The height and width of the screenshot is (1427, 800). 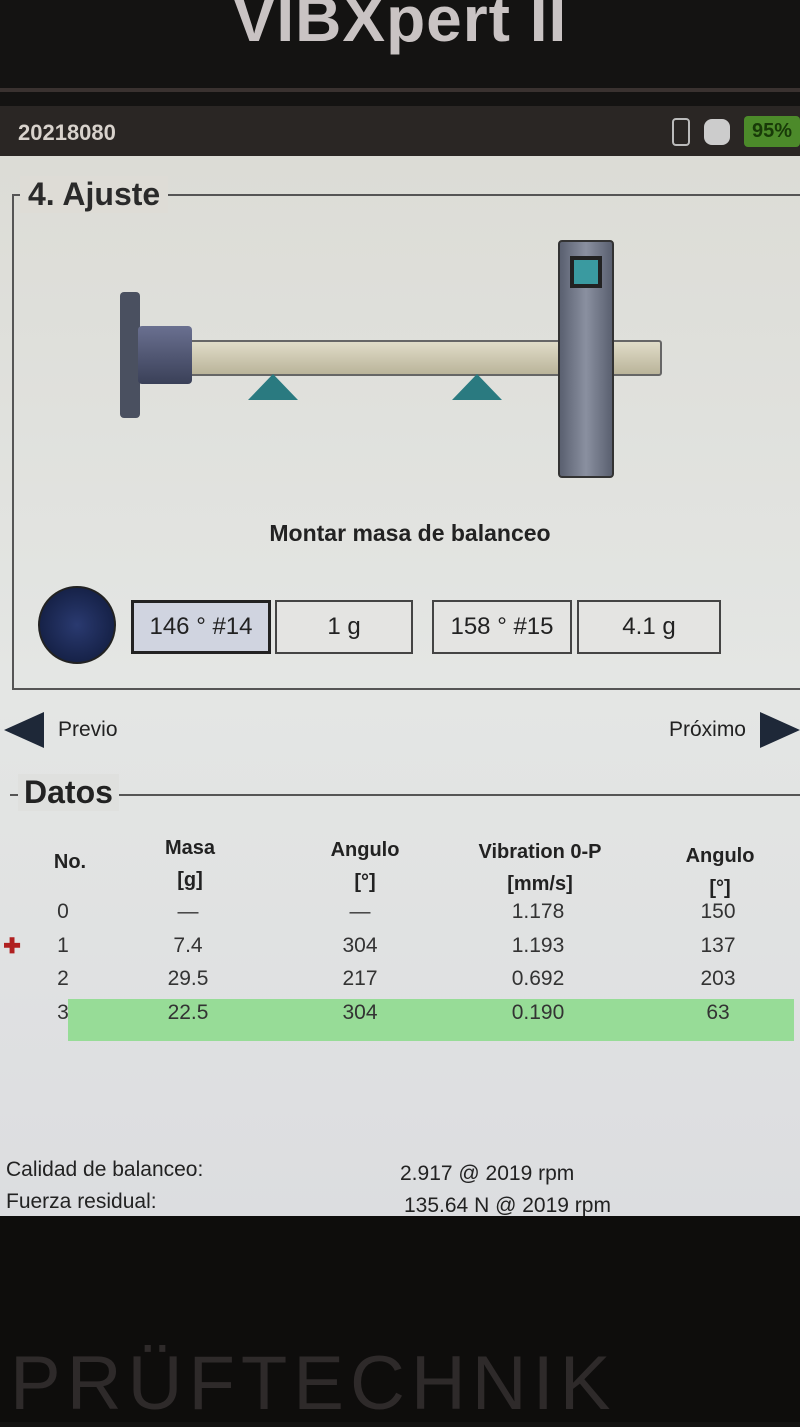 What do you see at coordinates (63, 1012) in the screenshot?
I see `table-cell: 3` at bounding box center [63, 1012].